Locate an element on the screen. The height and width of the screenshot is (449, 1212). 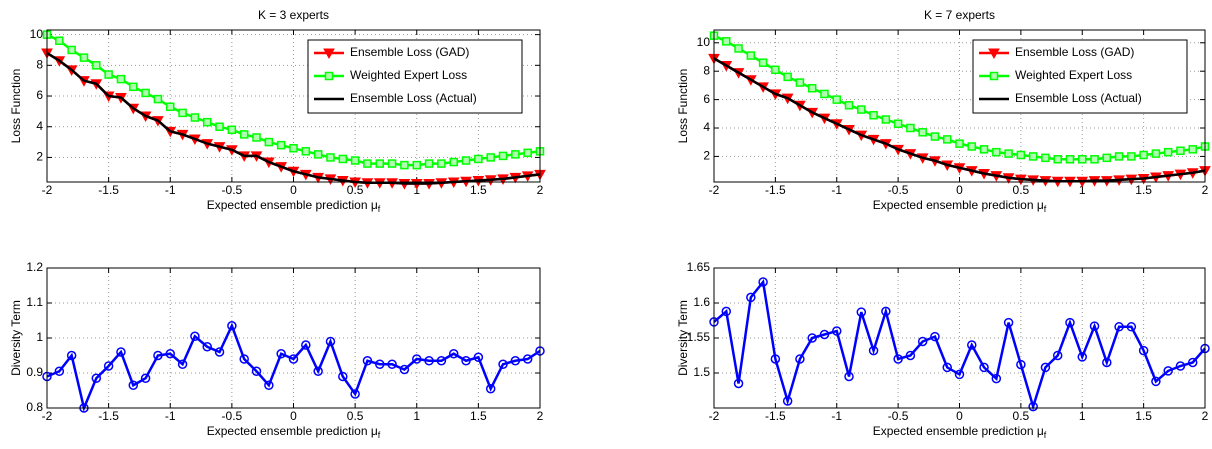
y-tick-label: 1.65 is located at coordinates (699, 267).